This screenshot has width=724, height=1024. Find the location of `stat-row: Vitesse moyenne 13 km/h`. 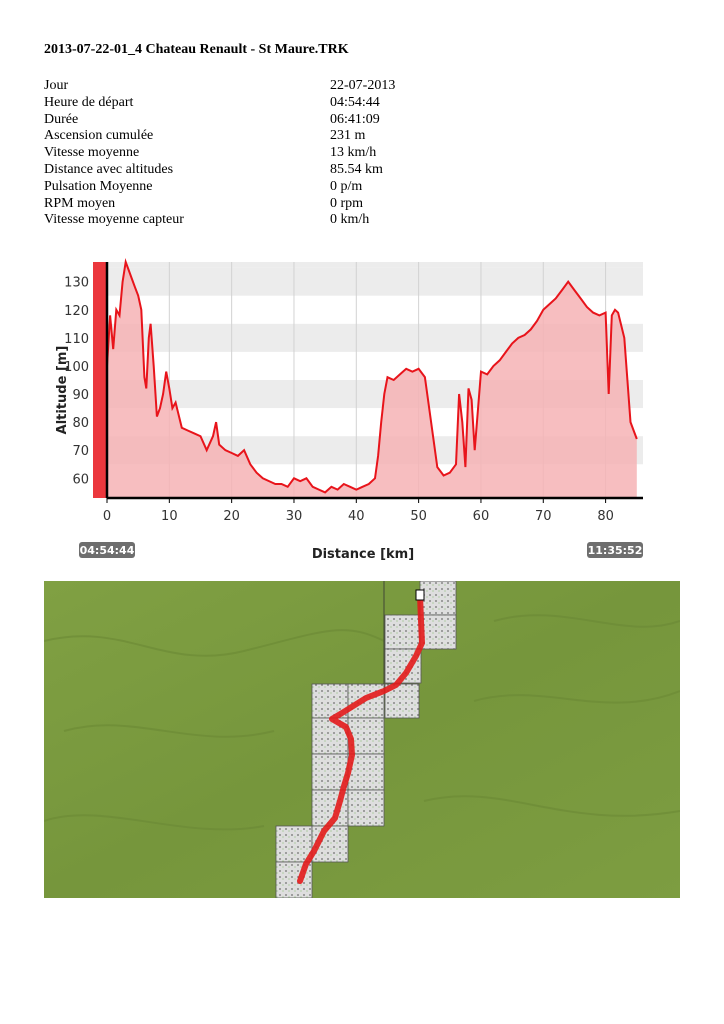

stat-row: Vitesse moyenne 13 km/h is located at coordinates (244, 153).